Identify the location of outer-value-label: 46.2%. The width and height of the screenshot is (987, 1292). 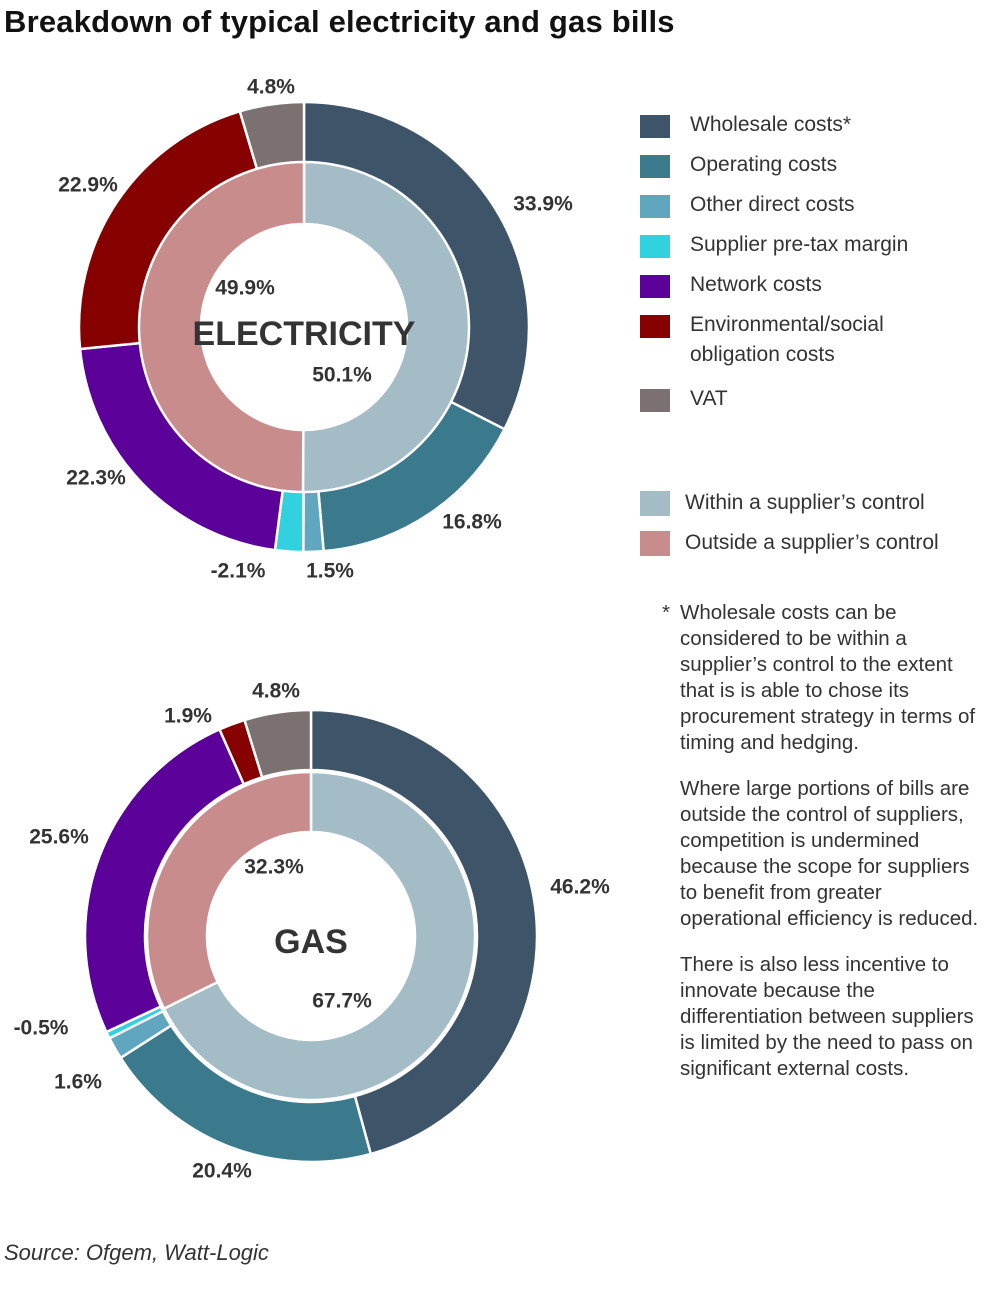
(580, 887).